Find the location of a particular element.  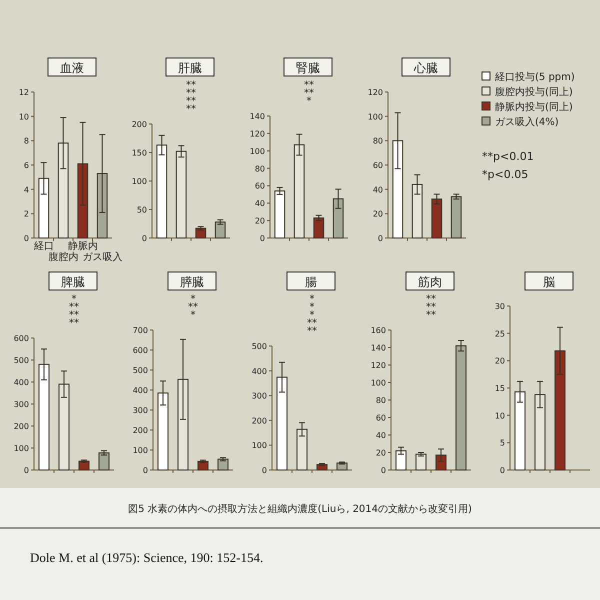

x-tick-label: 静脈内 is located at coordinates (83, 246).